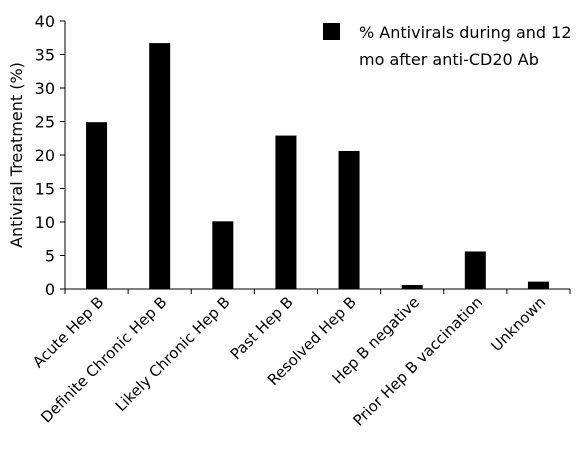  What do you see at coordinates (538, 285) in the screenshot?
I see `bar-unknown` at bounding box center [538, 285].